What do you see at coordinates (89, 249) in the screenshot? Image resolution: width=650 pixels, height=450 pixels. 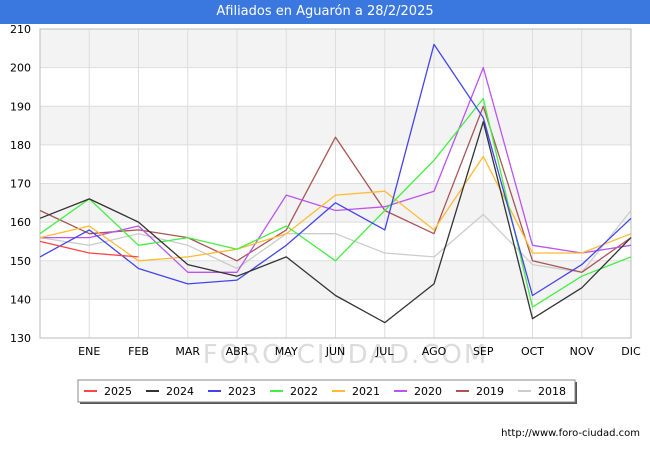 I see `series-line-2025` at bounding box center [89, 249].